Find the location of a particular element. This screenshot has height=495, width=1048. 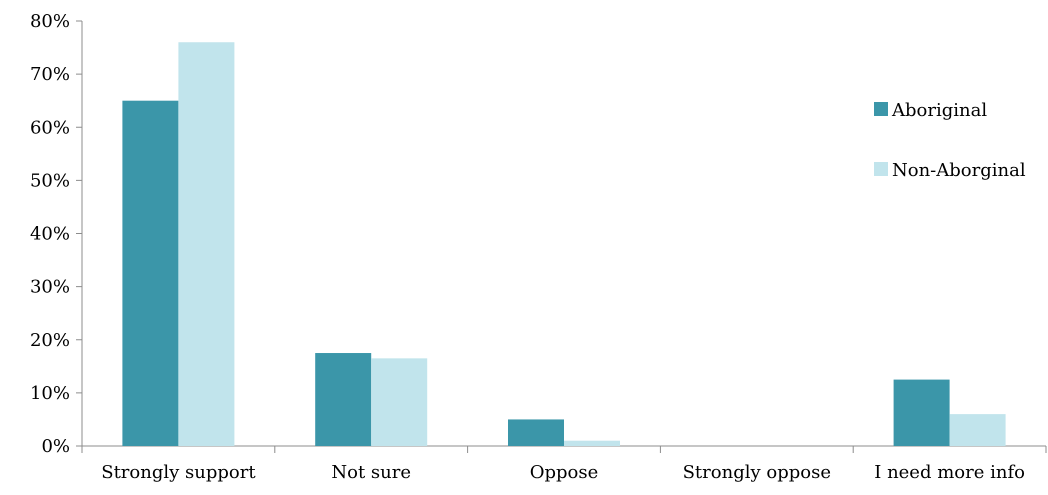

y-tick-label: 30% is located at coordinates (50, 287).